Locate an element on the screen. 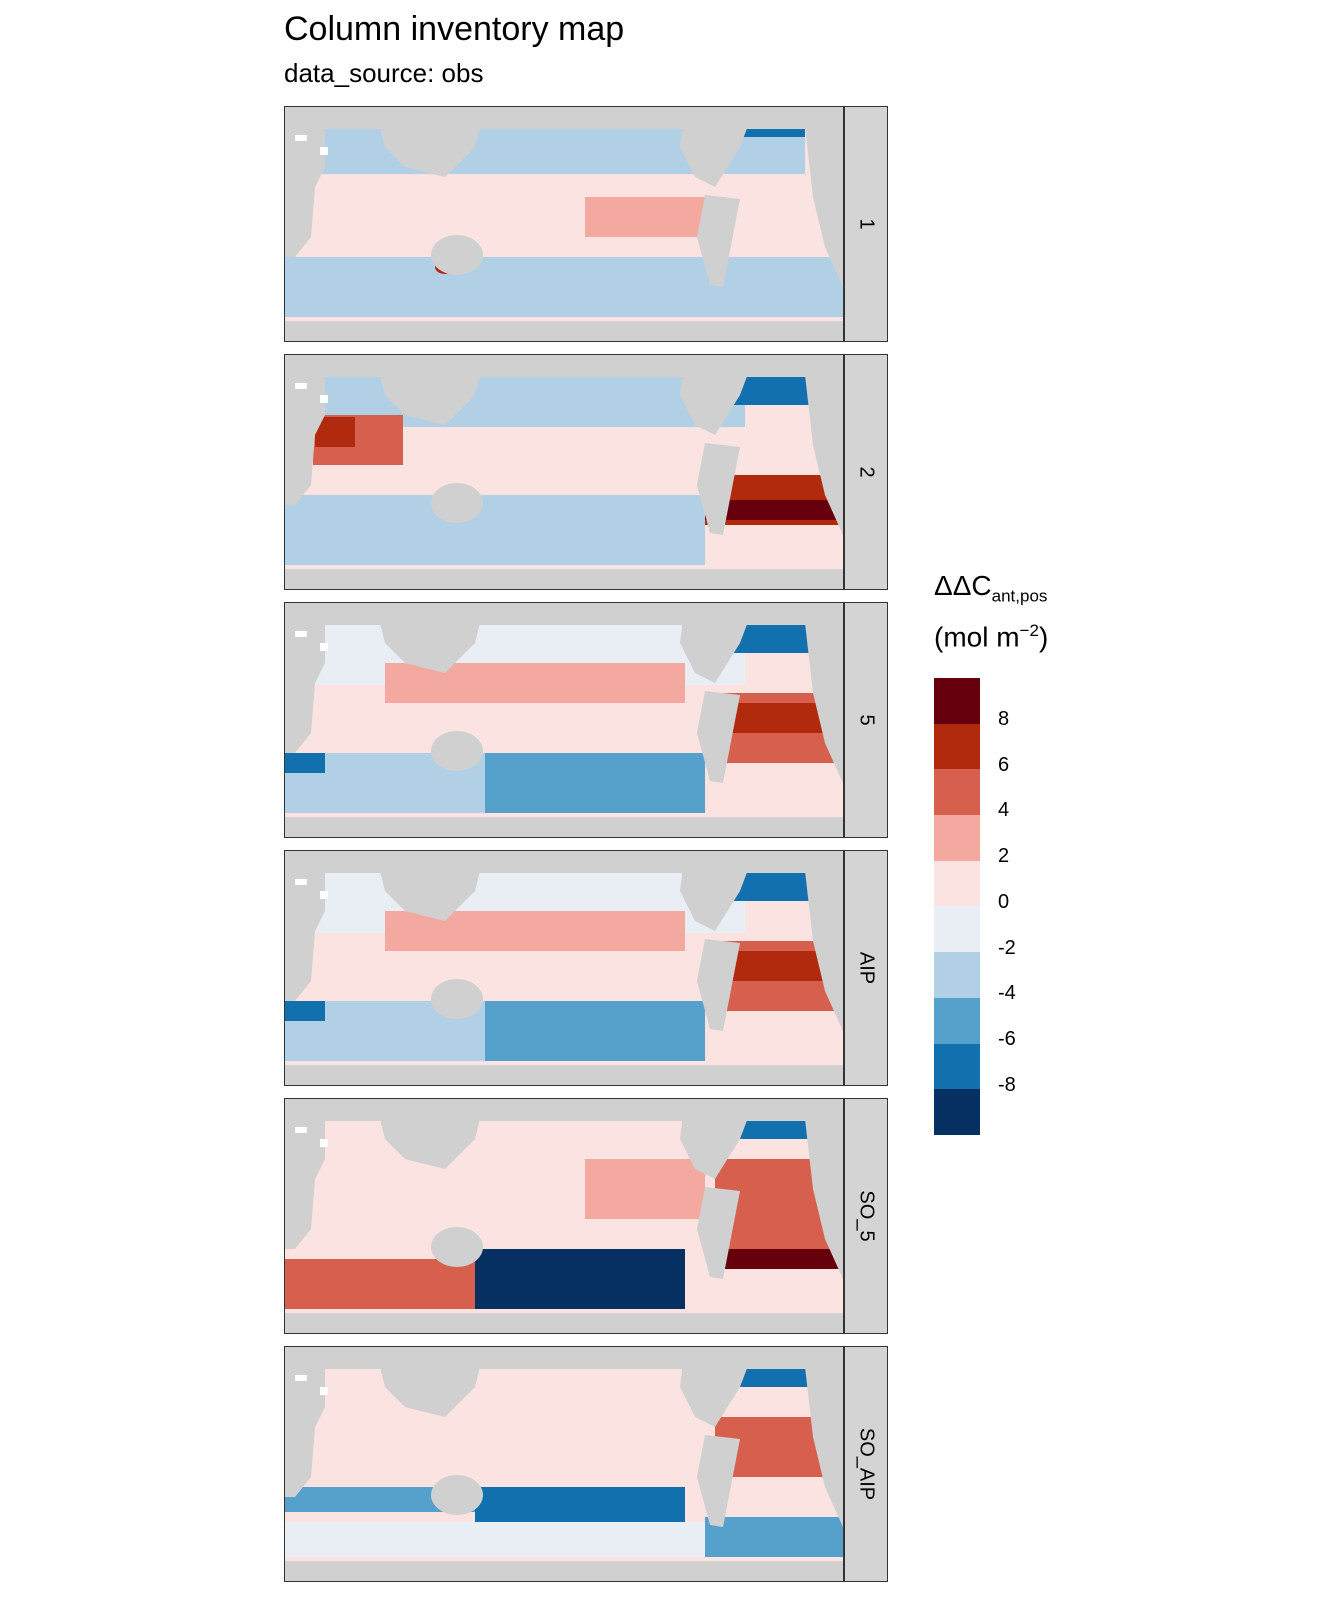 This screenshot has height=1612, width=1344. ocean-south-west is located at coordinates (385, 1284).